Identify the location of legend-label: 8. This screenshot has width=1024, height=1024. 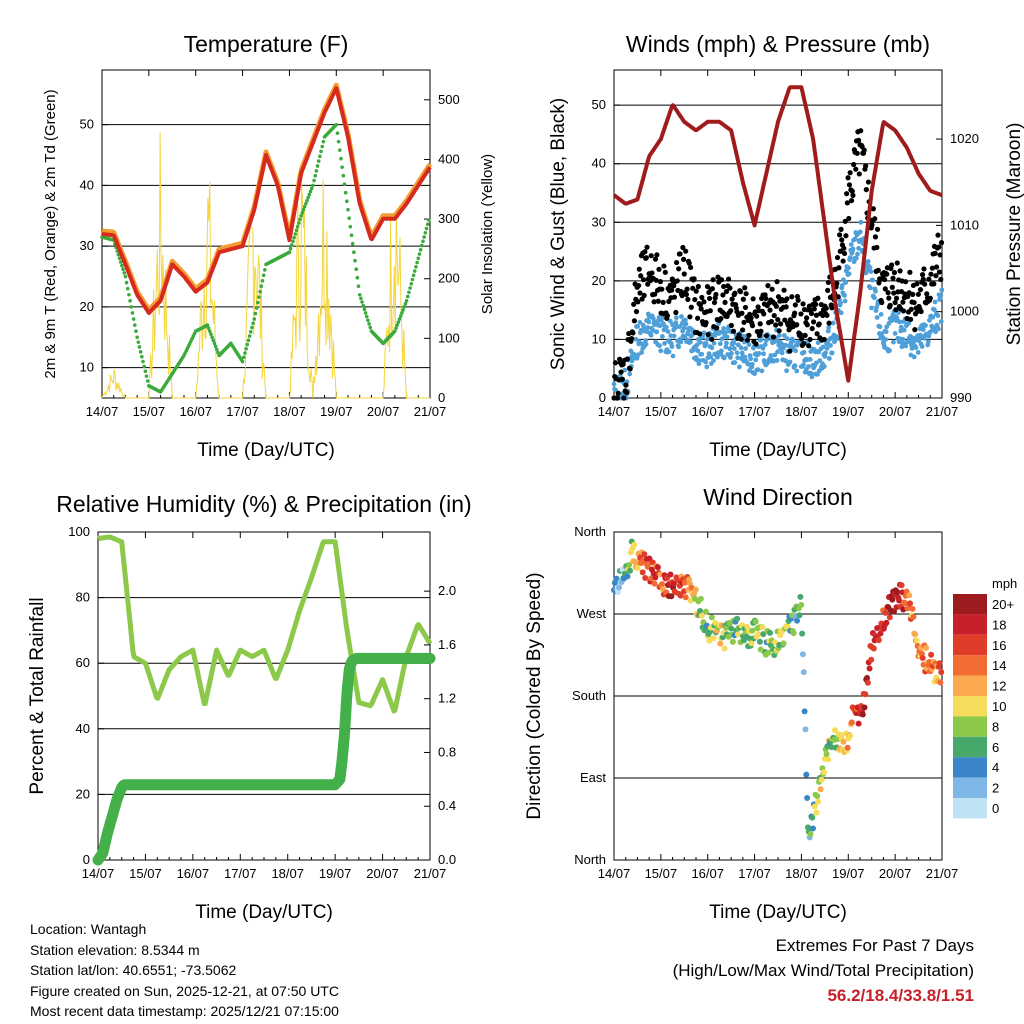
(995, 726).